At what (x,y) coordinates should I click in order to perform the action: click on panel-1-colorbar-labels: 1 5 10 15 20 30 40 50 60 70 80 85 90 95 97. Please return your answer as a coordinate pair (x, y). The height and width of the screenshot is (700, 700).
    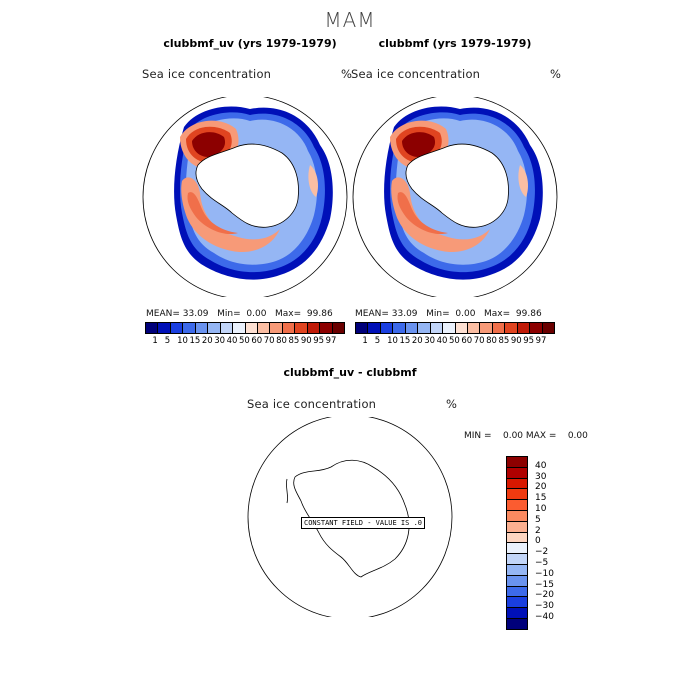
    Looking at the image, I should click on (244, 342).